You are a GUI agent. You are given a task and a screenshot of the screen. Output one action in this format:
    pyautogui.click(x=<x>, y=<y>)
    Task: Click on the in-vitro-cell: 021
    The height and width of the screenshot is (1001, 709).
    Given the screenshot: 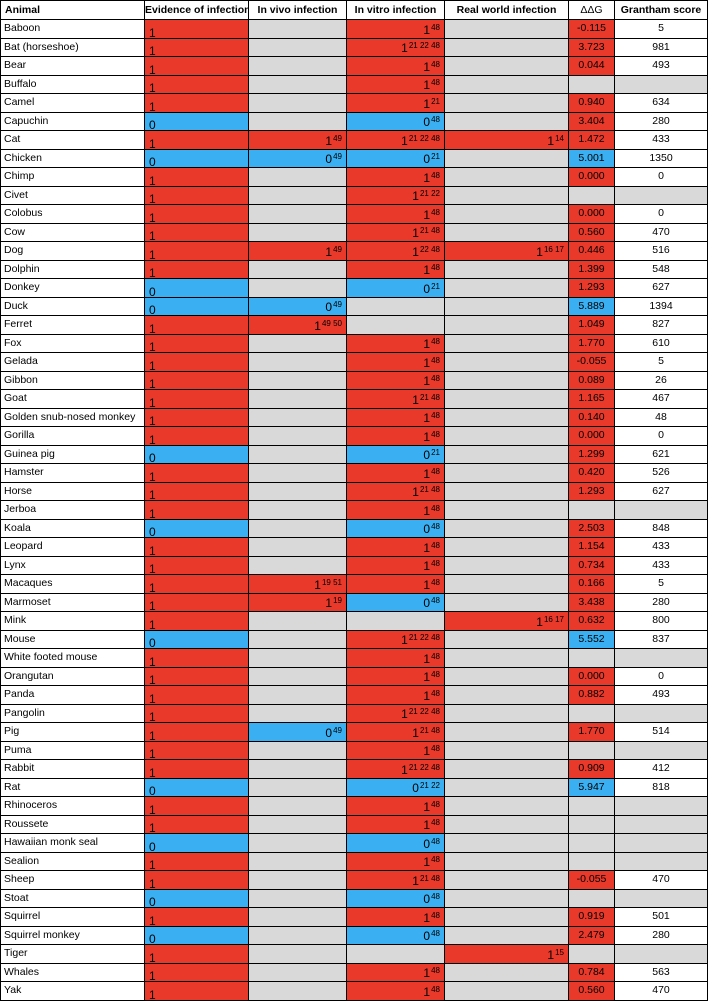 What is the action you would take?
    pyautogui.click(x=395, y=288)
    